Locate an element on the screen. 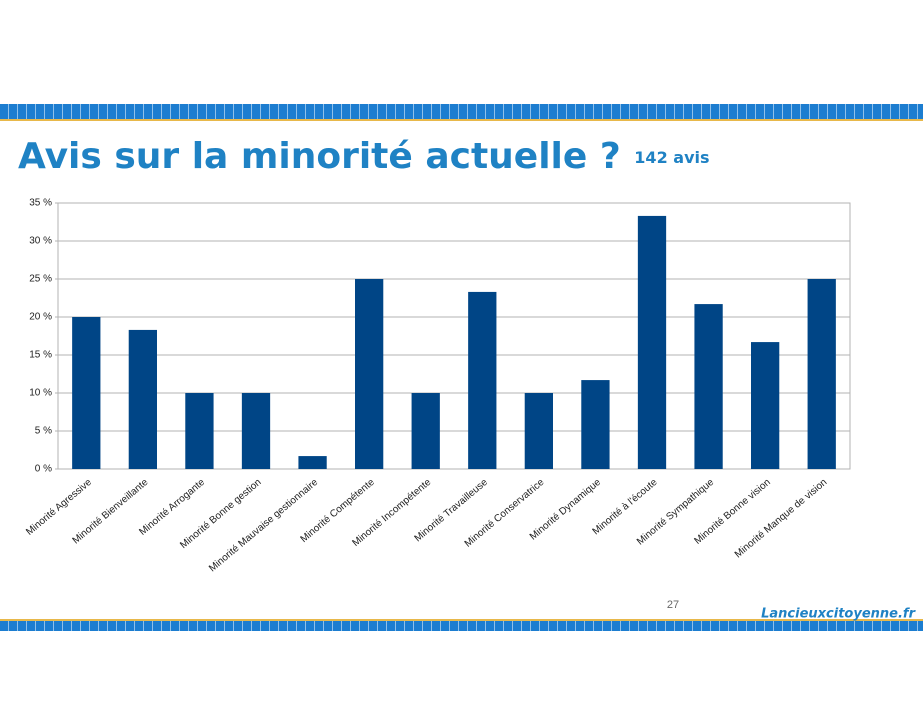 This screenshot has width=923, height=720. y-tick-label: 15 % is located at coordinates (40, 355).